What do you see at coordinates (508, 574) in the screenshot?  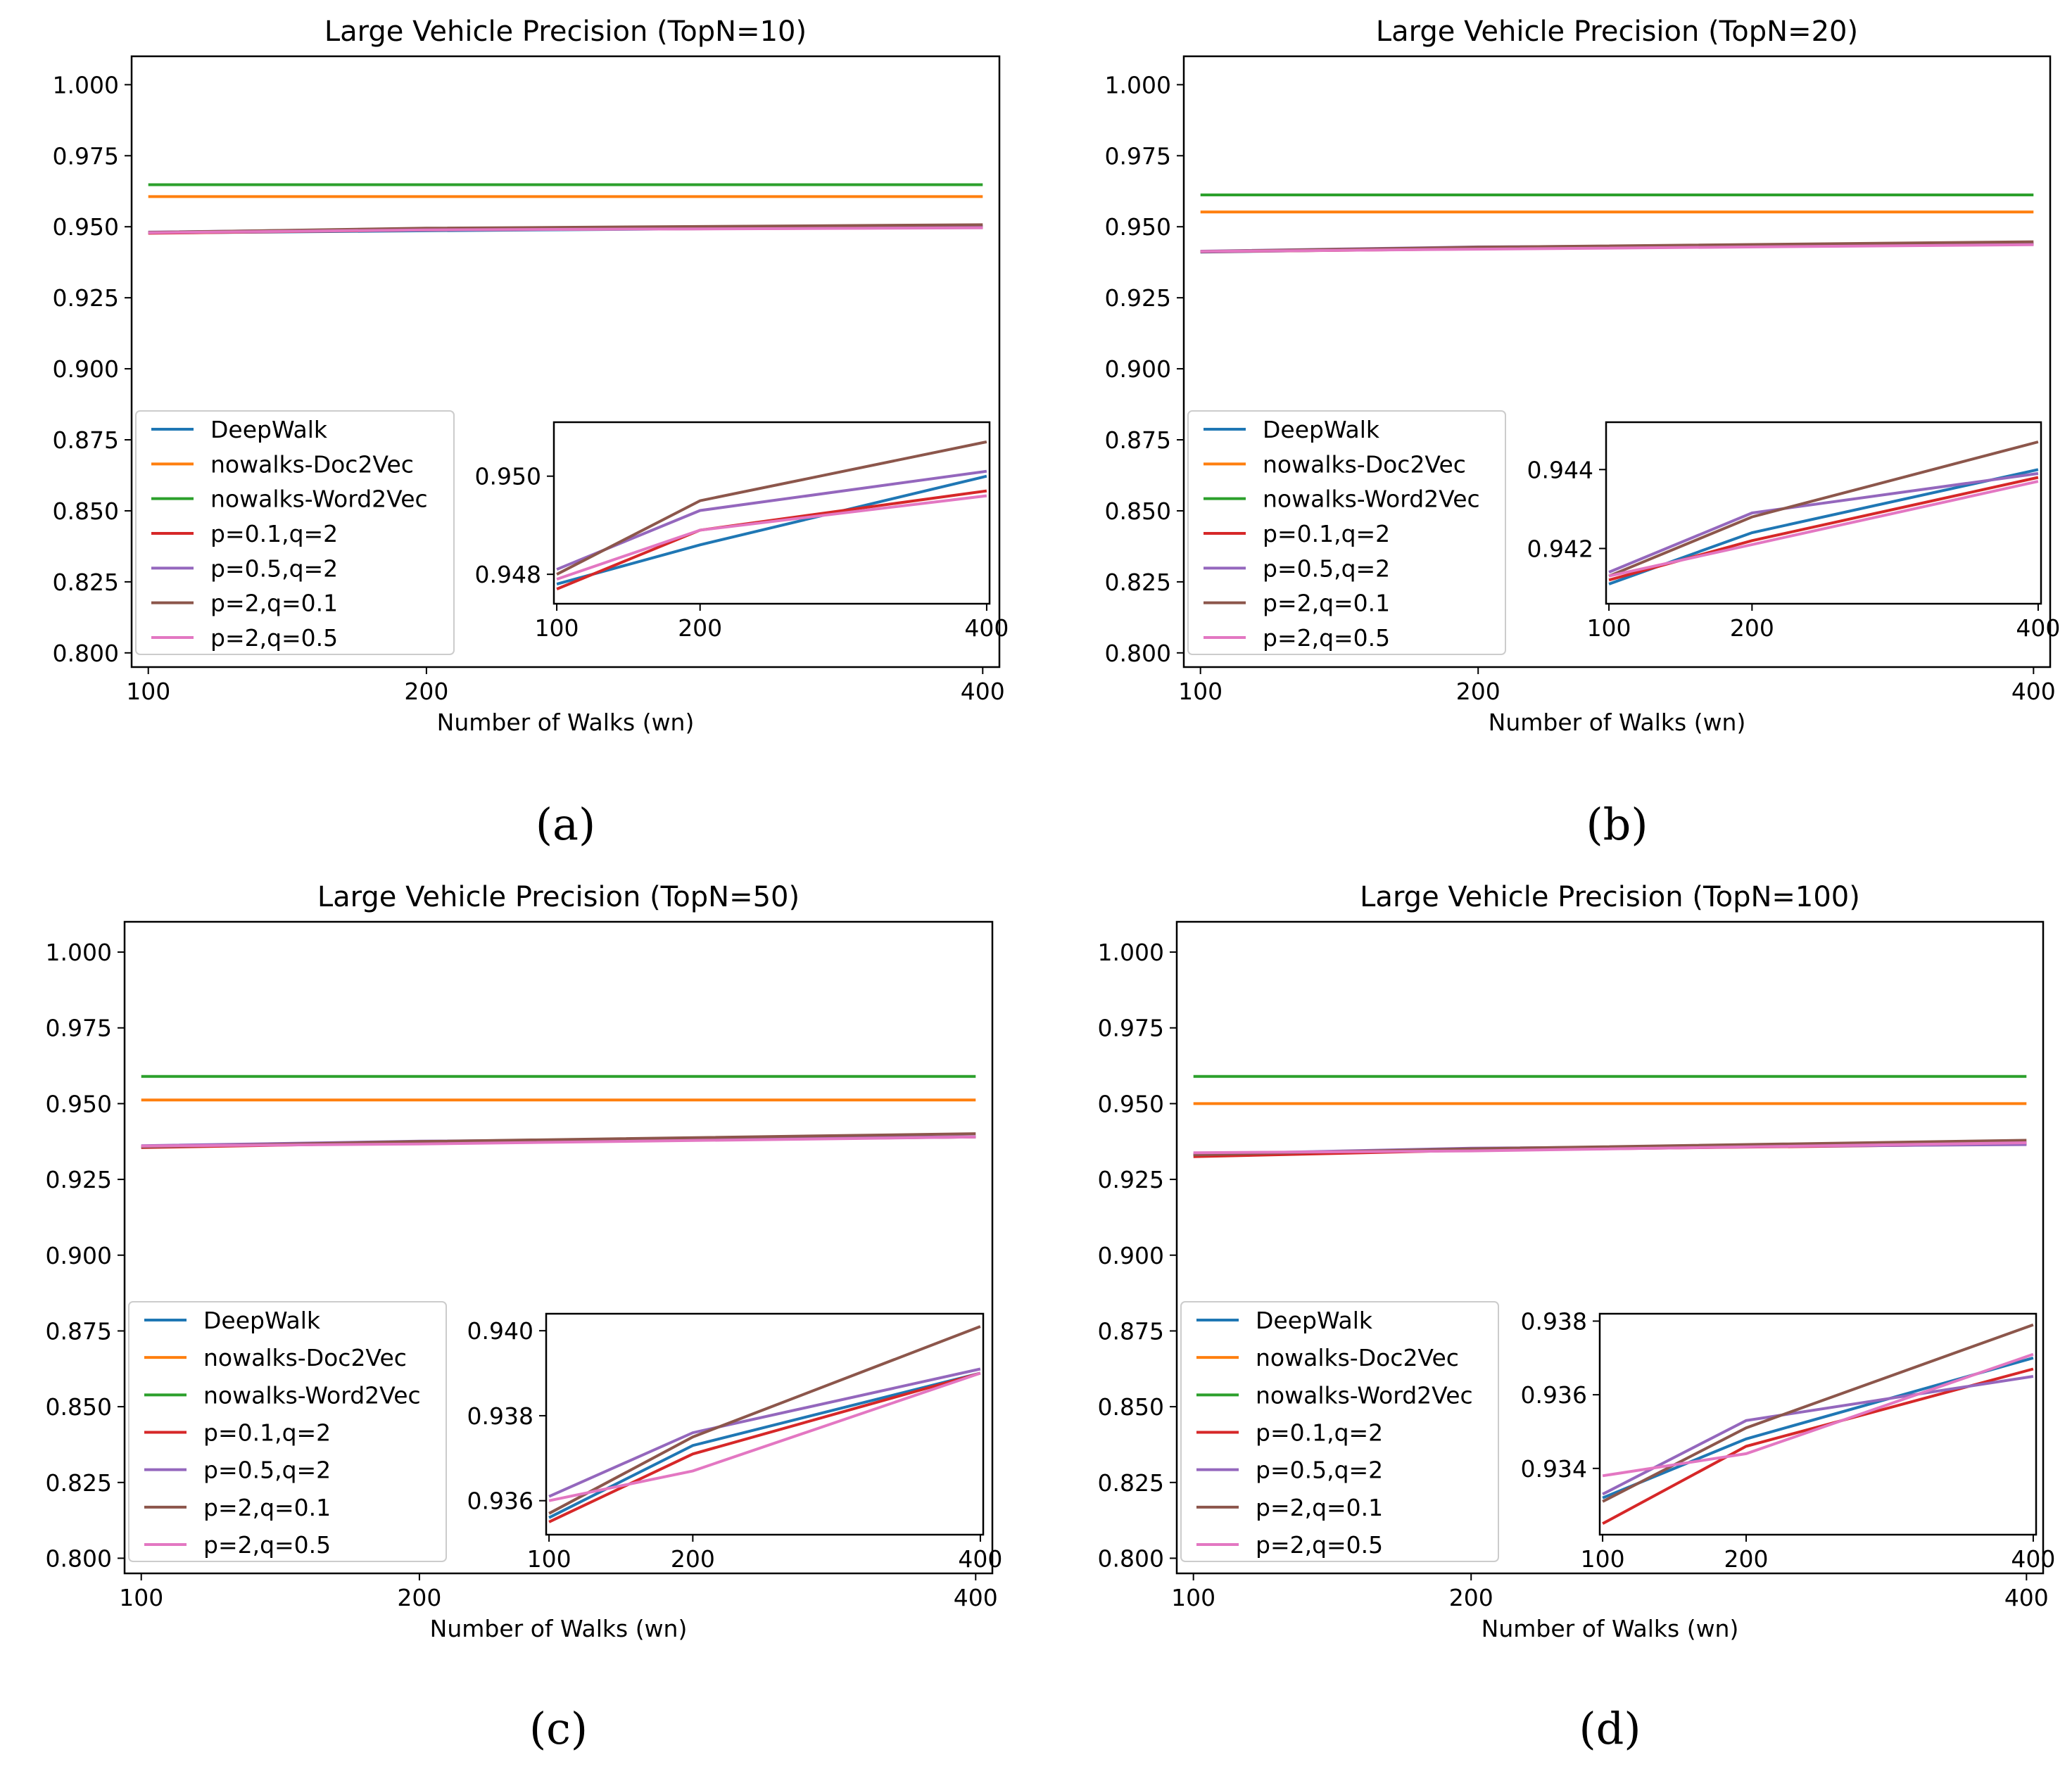 I see `inset-y-tick-label: 0.948` at bounding box center [508, 574].